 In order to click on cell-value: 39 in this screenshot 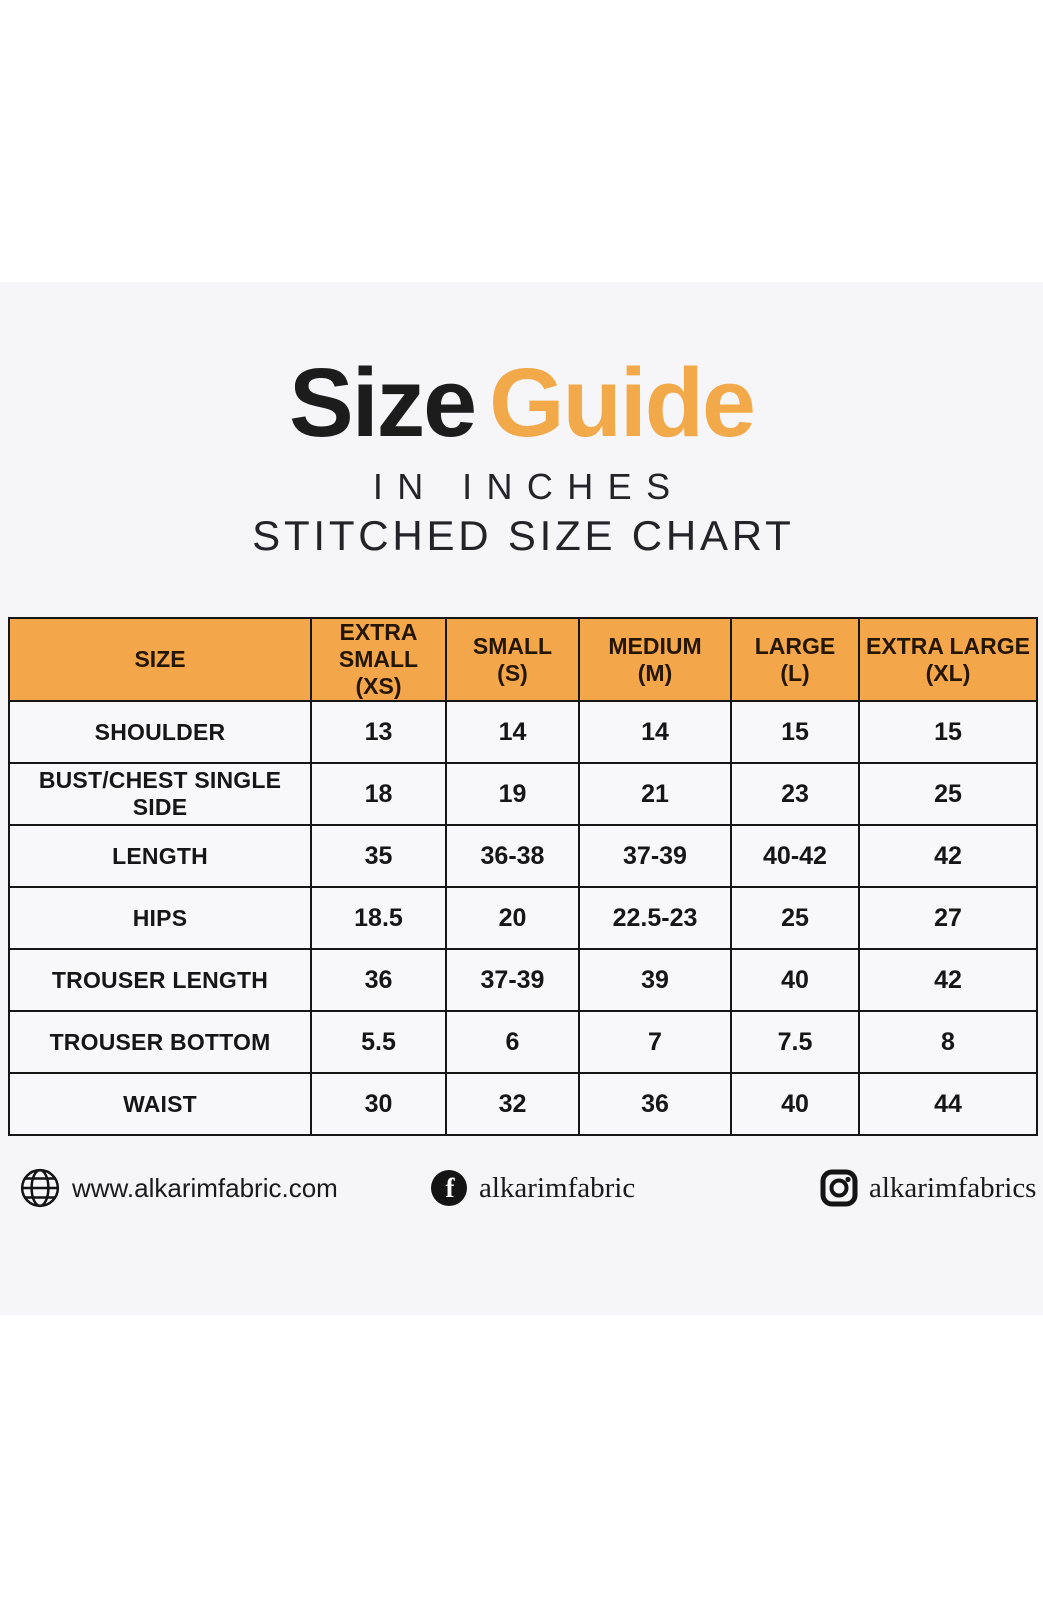, I will do `click(655, 980)`.